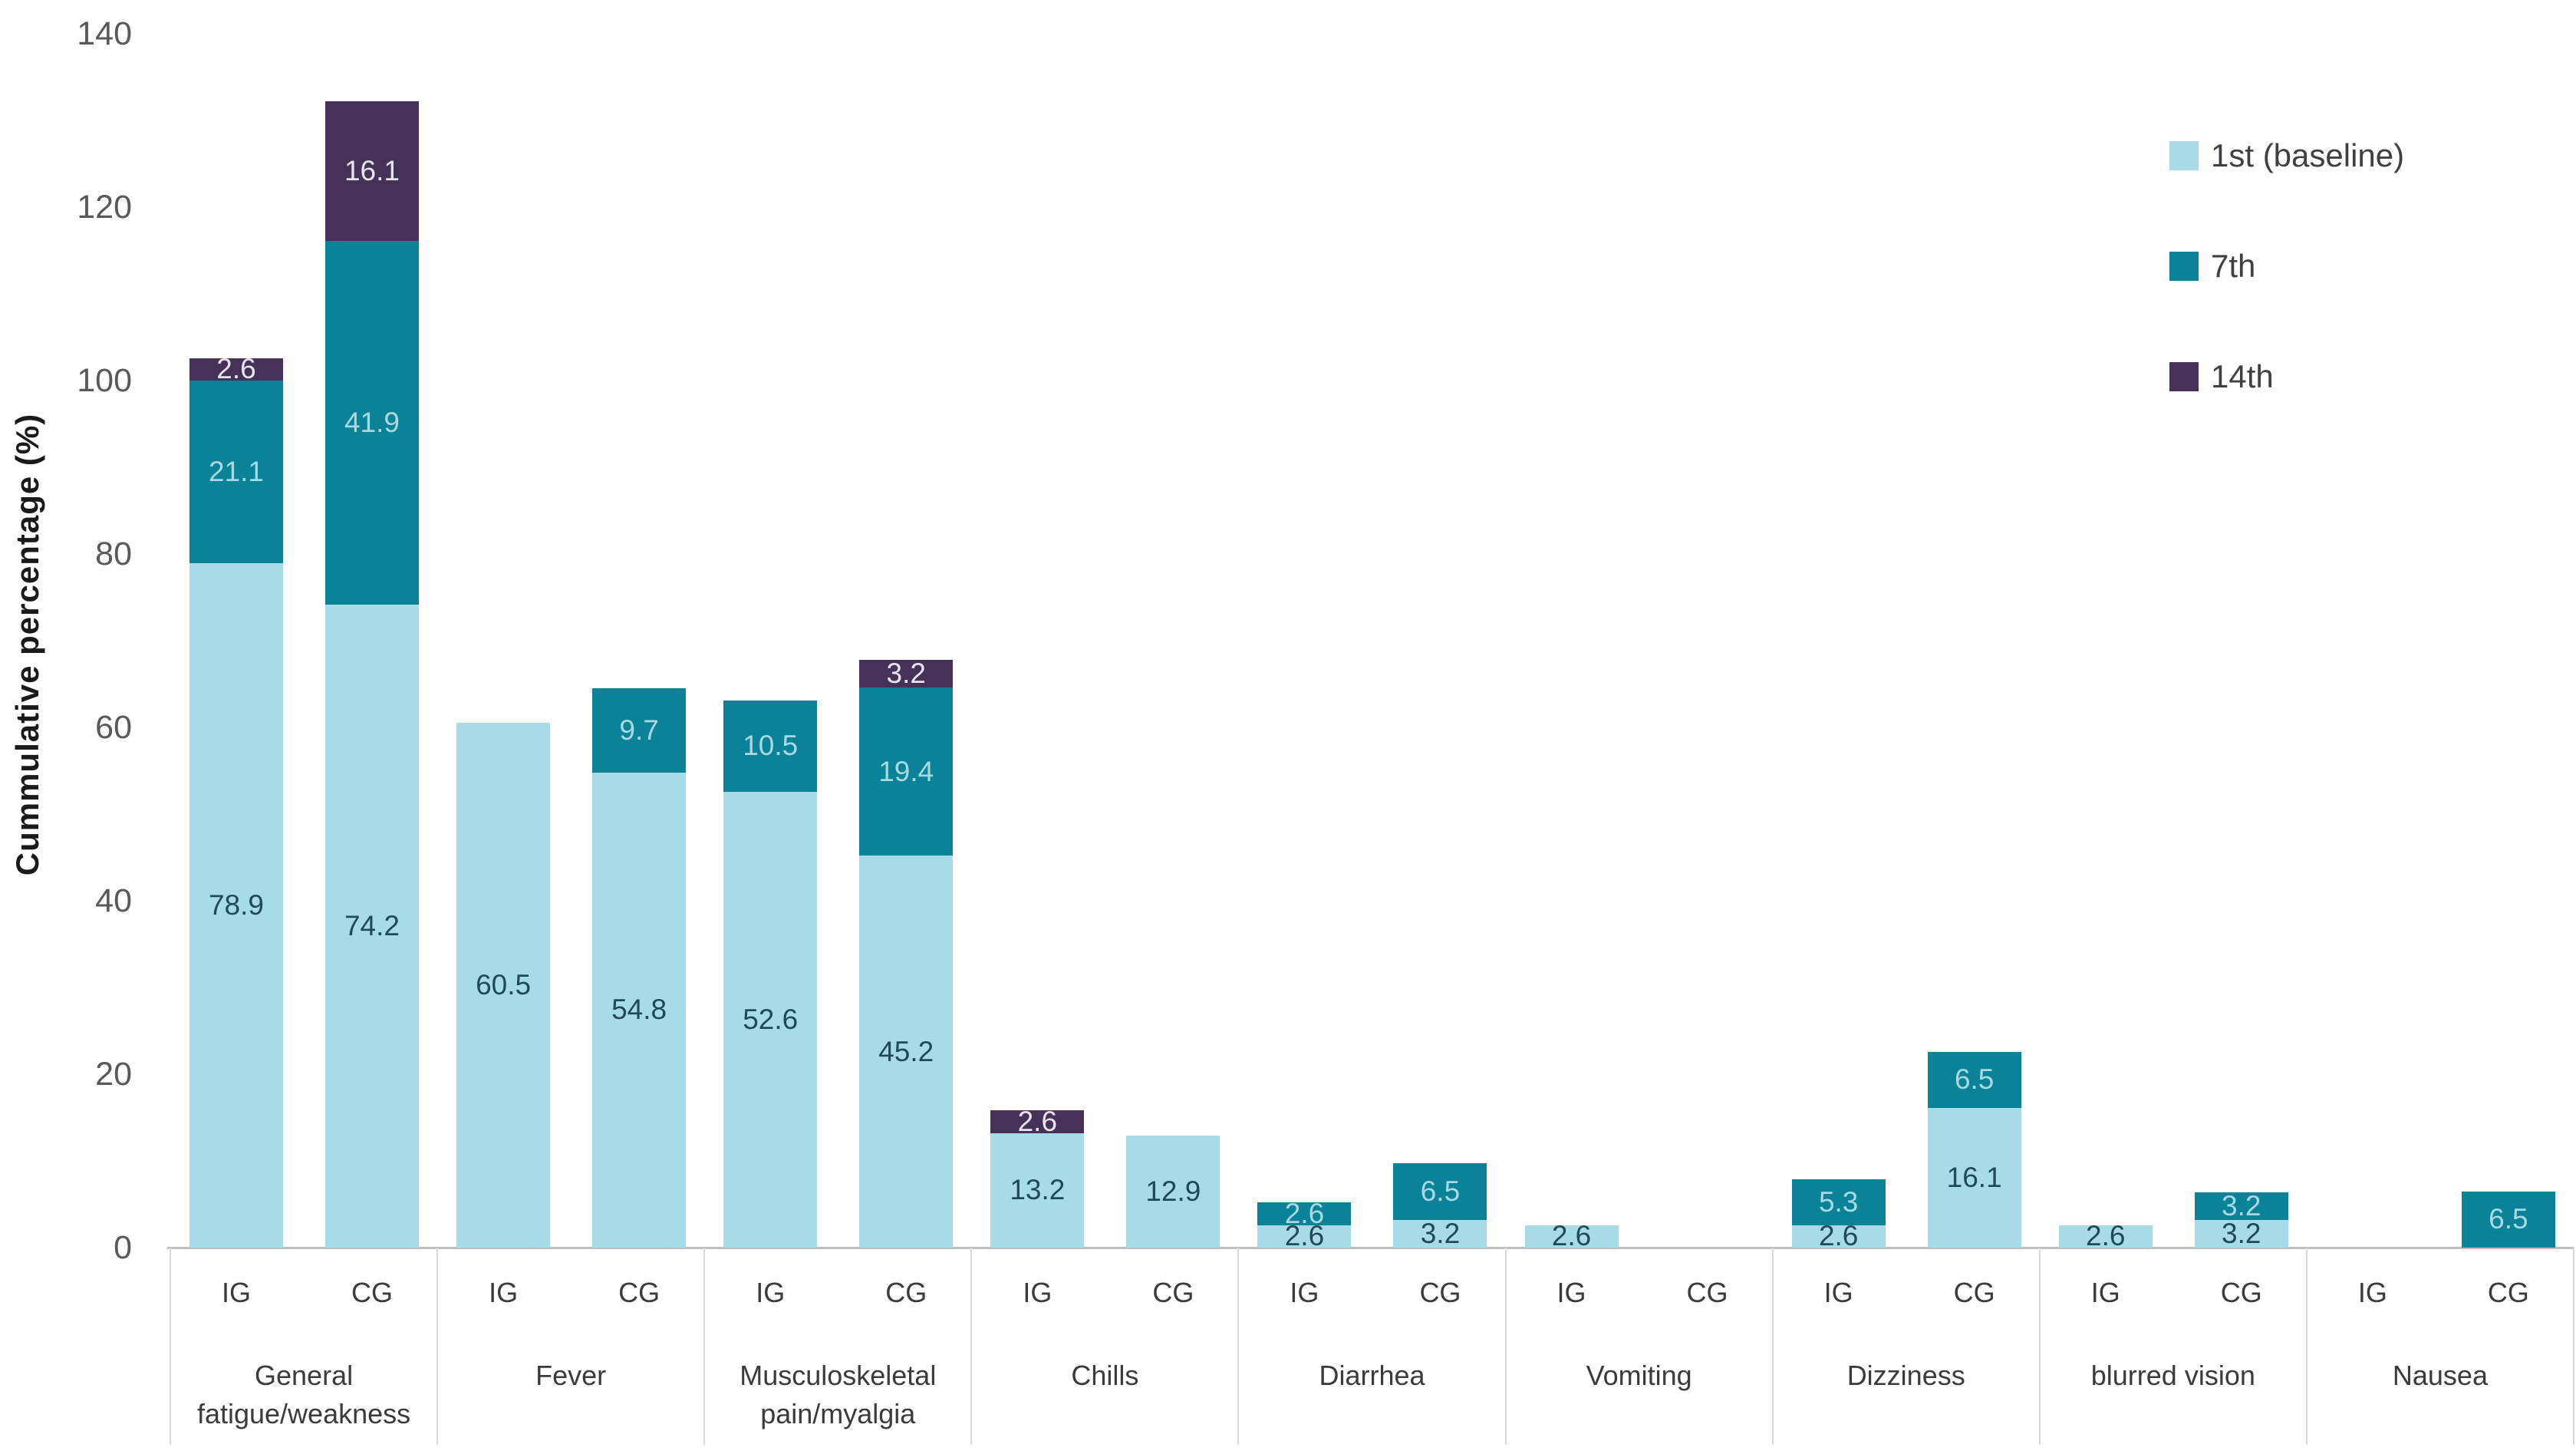 The width and height of the screenshot is (2576, 1454). I want to click on category-label: Fever, so click(571, 1375).